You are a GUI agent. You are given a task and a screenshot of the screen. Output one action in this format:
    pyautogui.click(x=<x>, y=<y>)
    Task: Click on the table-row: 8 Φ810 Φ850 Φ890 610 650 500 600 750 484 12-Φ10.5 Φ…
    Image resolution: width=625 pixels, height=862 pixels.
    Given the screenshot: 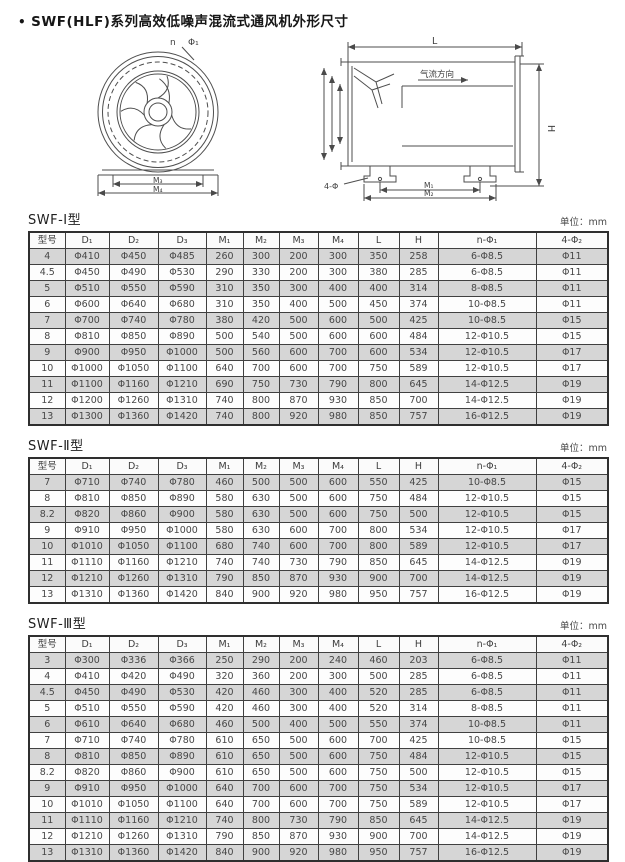 What is the action you would take?
    pyautogui.click(x=318, y=756)
    